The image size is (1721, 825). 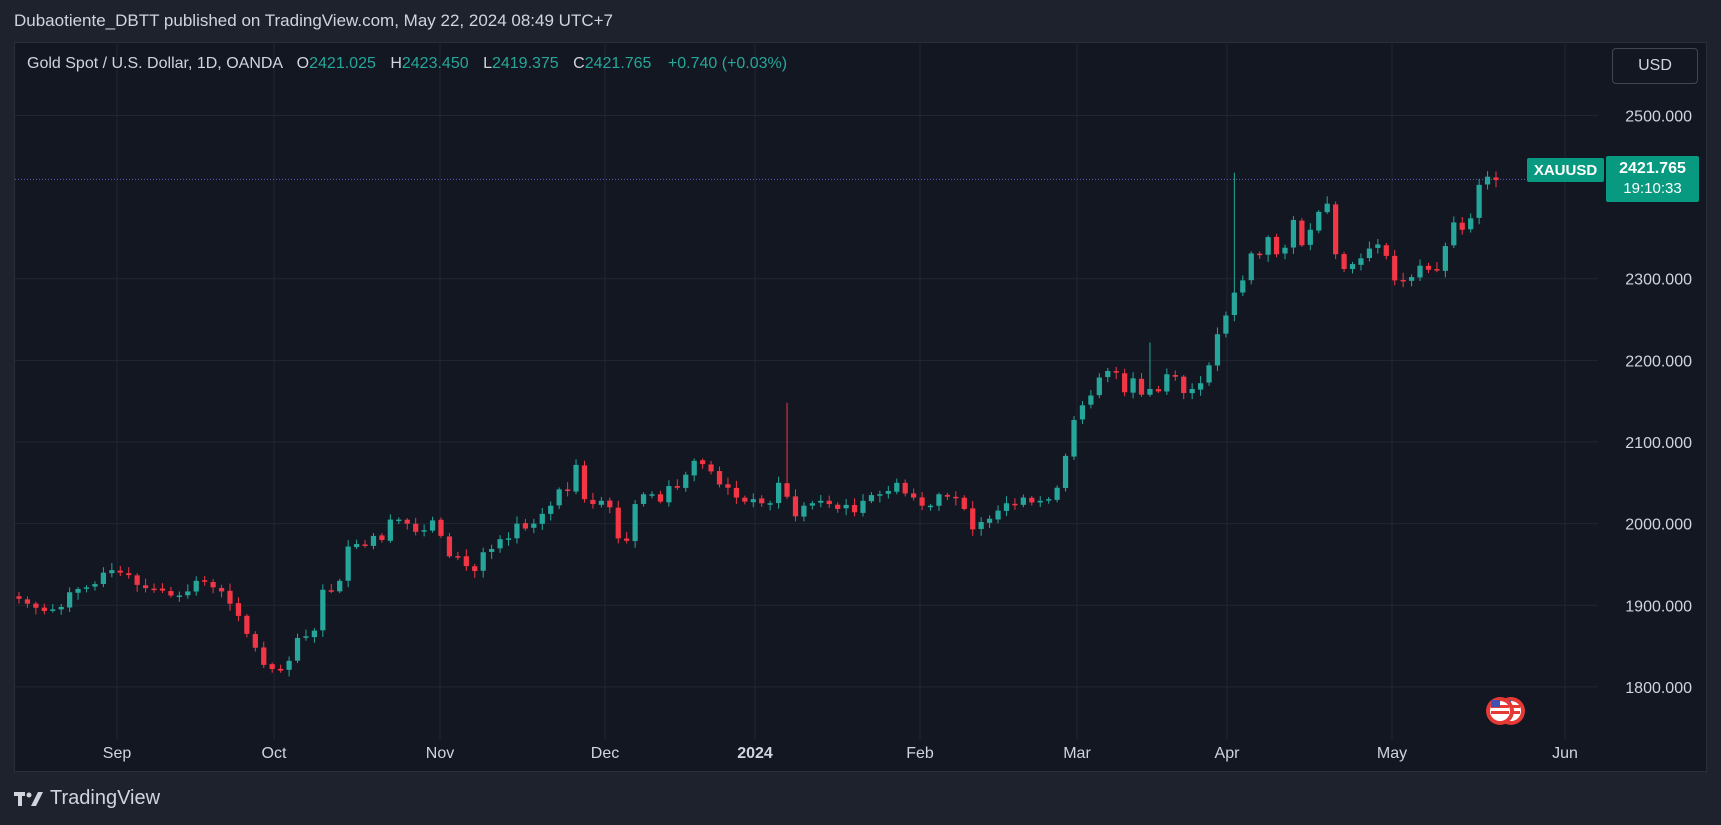 What do you see at coordinates (274, 753) in the screenshot?
I see `time-tick-label: Oct` at bounding box center [274, 753].